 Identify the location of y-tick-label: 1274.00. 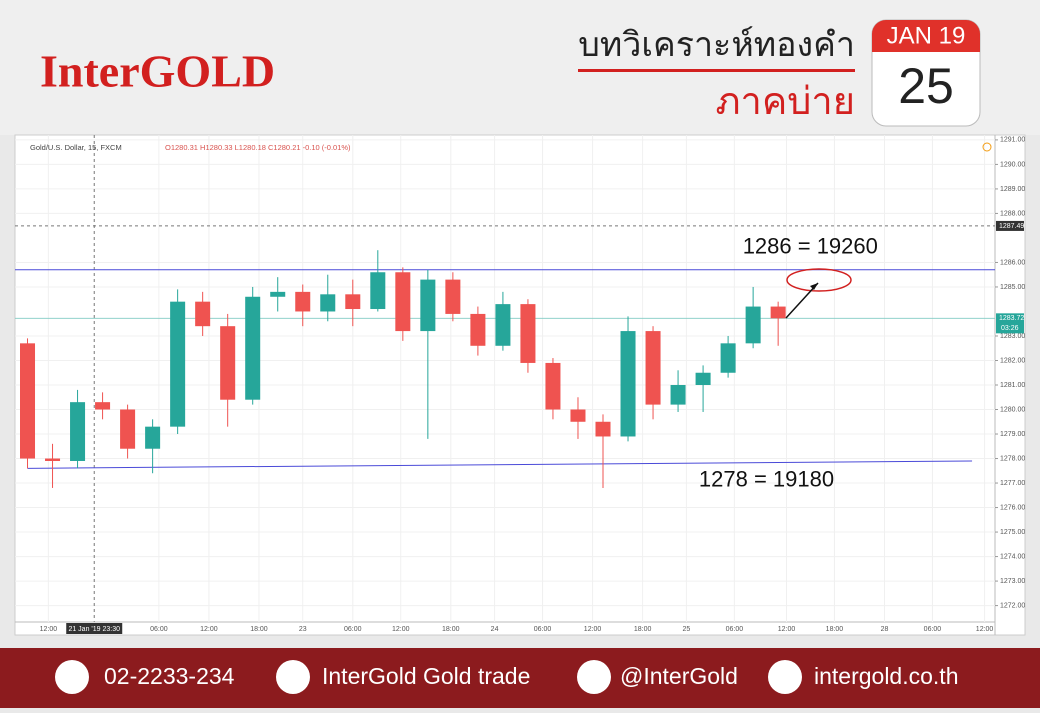
(1012, 556).